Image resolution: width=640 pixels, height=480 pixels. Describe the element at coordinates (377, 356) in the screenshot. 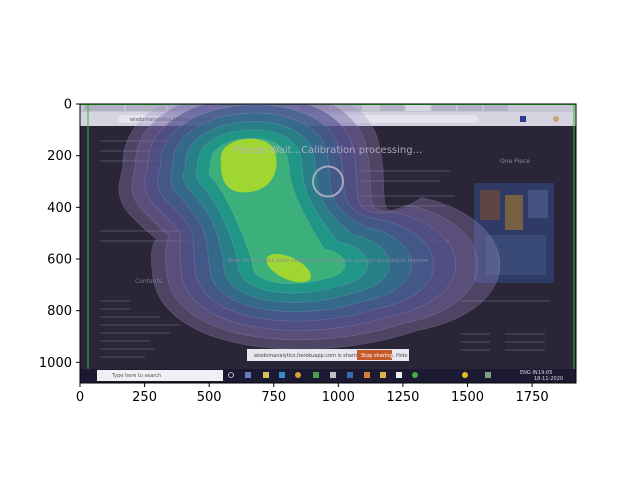

I see `stop-sharing-label: Stop sharing` at that location.